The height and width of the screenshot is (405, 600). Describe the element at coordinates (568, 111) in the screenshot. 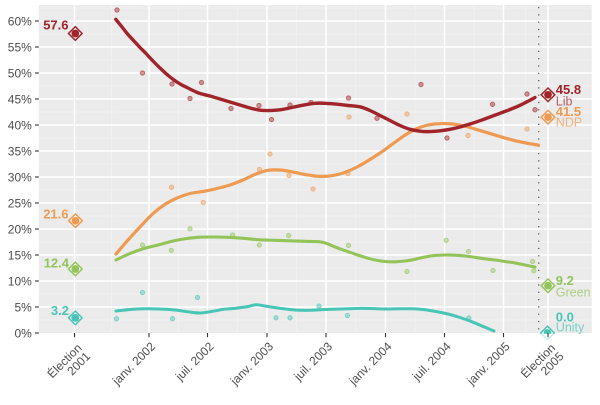

I see `svg-text: 41.5` at that location.